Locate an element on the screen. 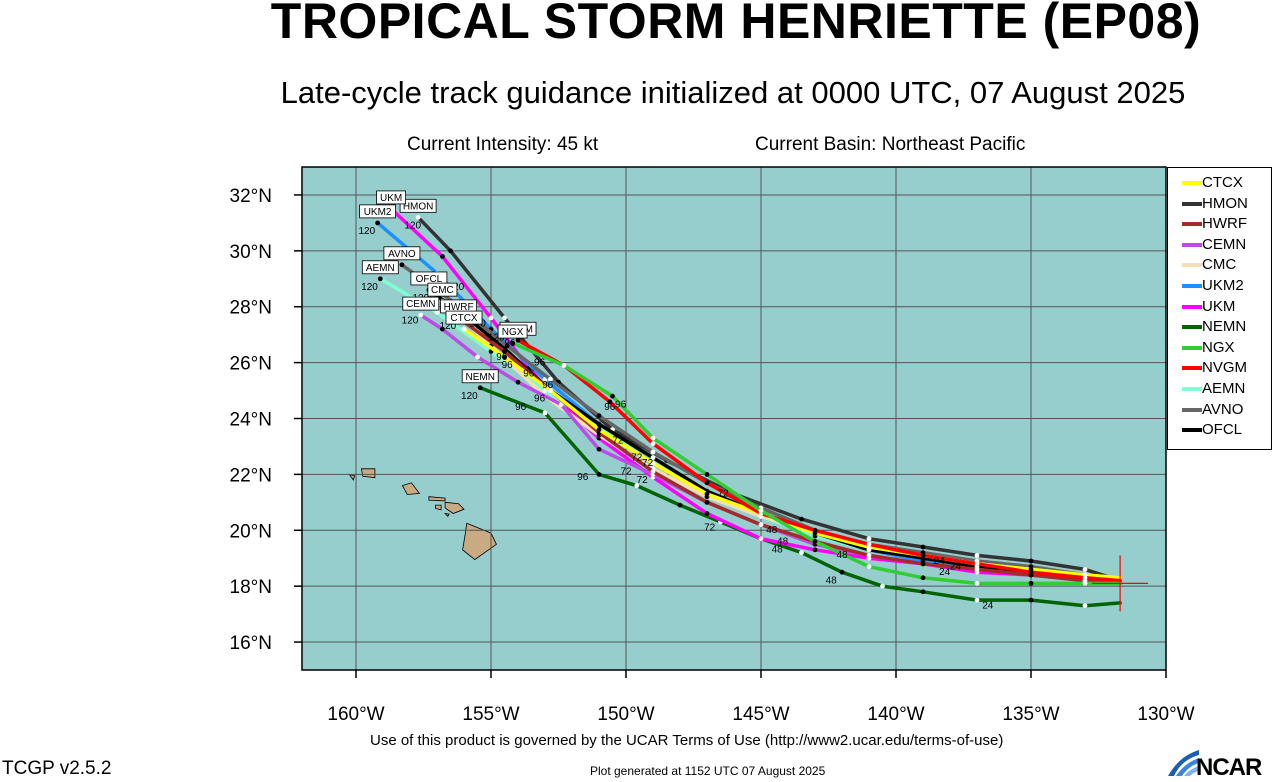 The height and width of the screenshot is (782, 1272). legend-label: AVNO is located at coordinates (1223, 409).